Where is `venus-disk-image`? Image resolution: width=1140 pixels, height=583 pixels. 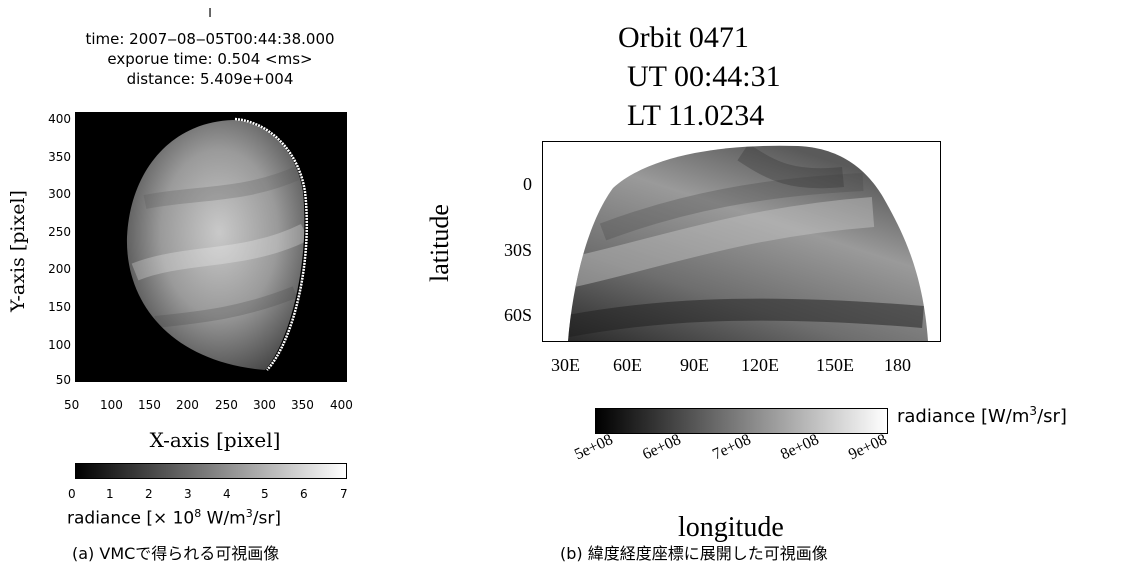 venus-disk-image is located at coordinates (211, 247).